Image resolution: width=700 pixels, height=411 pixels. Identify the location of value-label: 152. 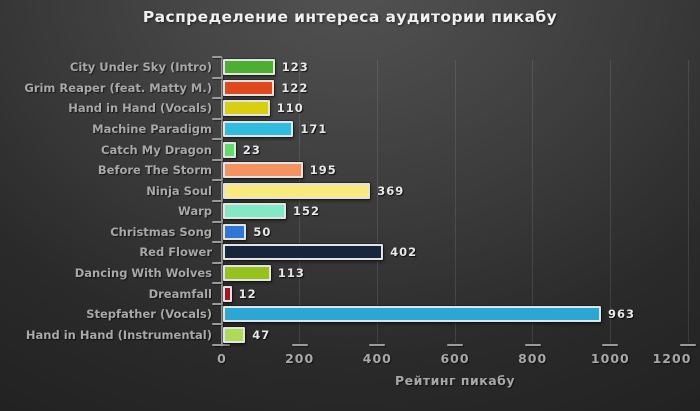
(307, 211).